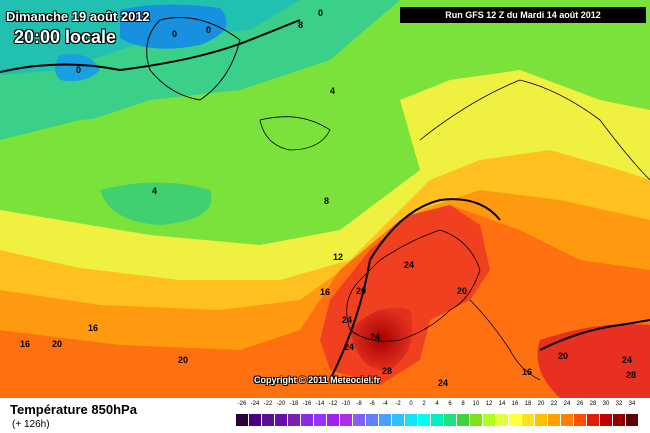  I want to click on legend-tick-label: -6, so click(372, 404).